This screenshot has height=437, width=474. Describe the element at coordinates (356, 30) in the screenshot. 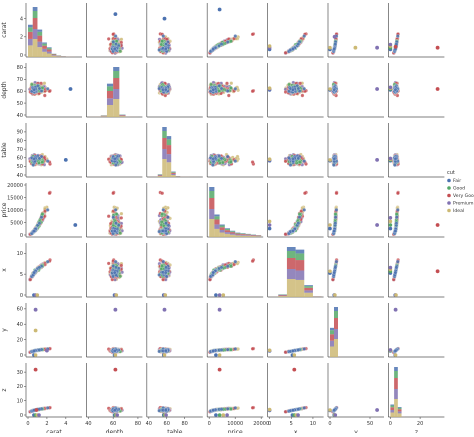

I see `panel-carat-vs-y` at that location.